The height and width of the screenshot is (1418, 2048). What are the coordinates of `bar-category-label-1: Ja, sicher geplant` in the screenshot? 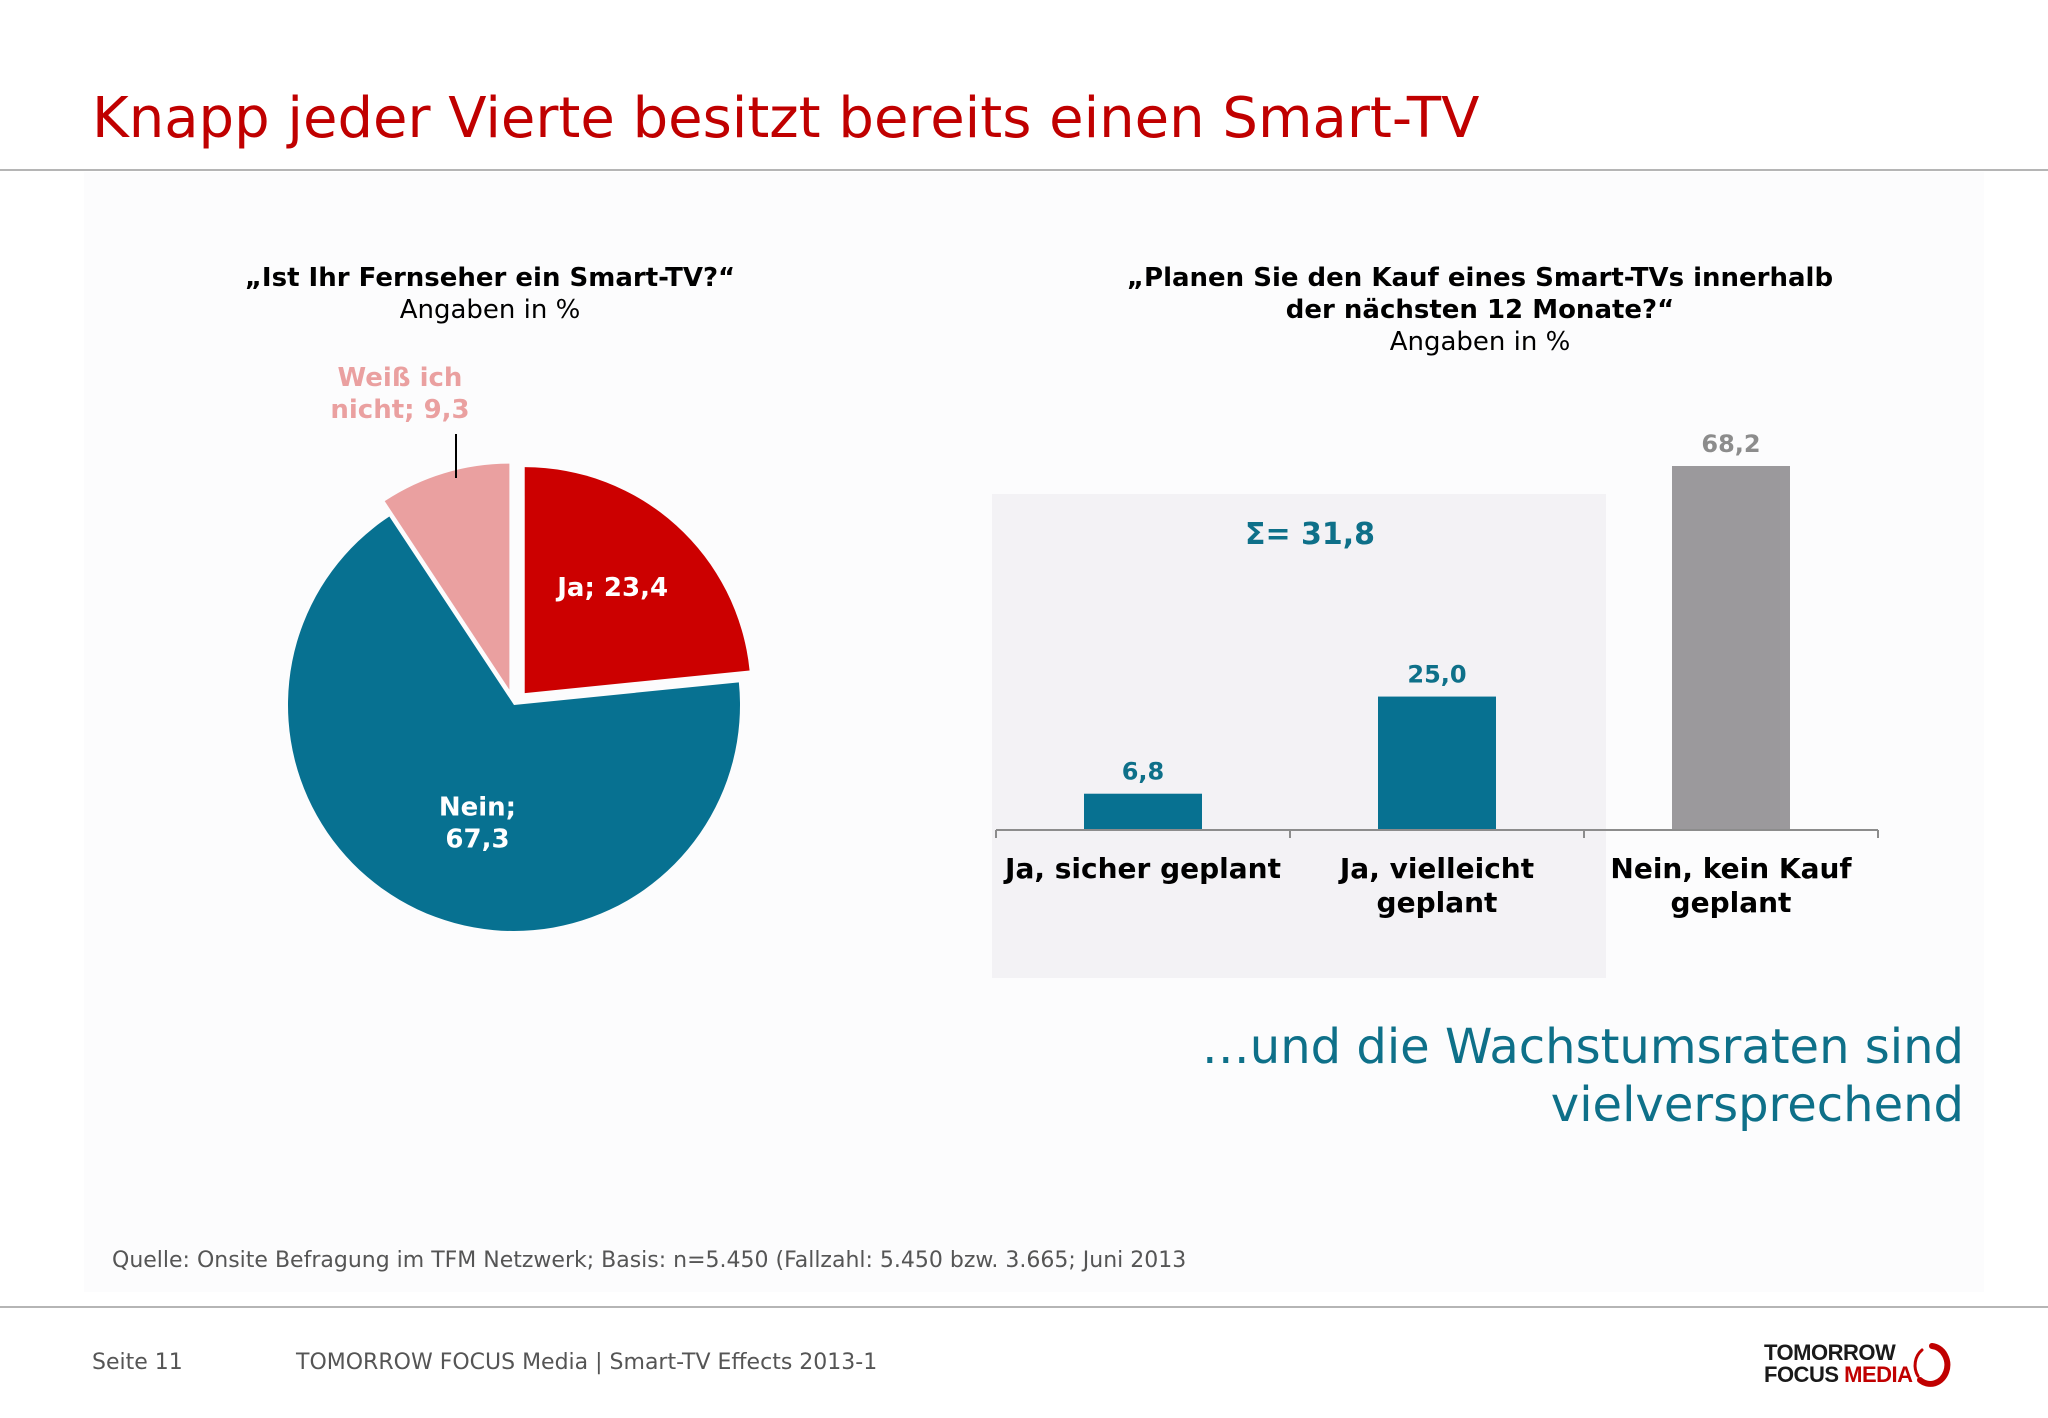 It's located at (1142, 868).